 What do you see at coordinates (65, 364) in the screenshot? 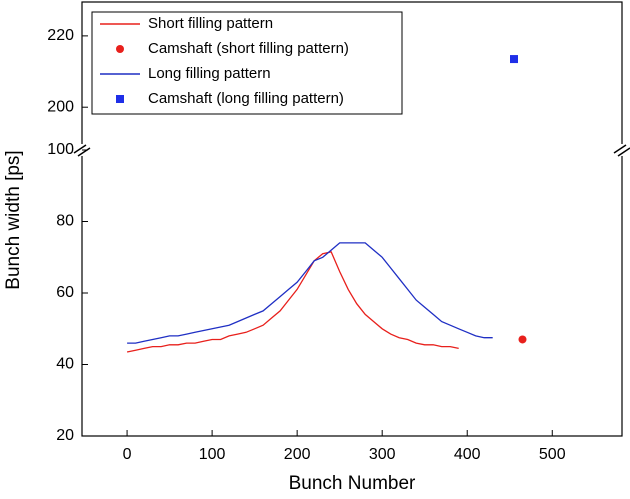
I see `y-tick-label: 40` at bounding box center [65, 364].